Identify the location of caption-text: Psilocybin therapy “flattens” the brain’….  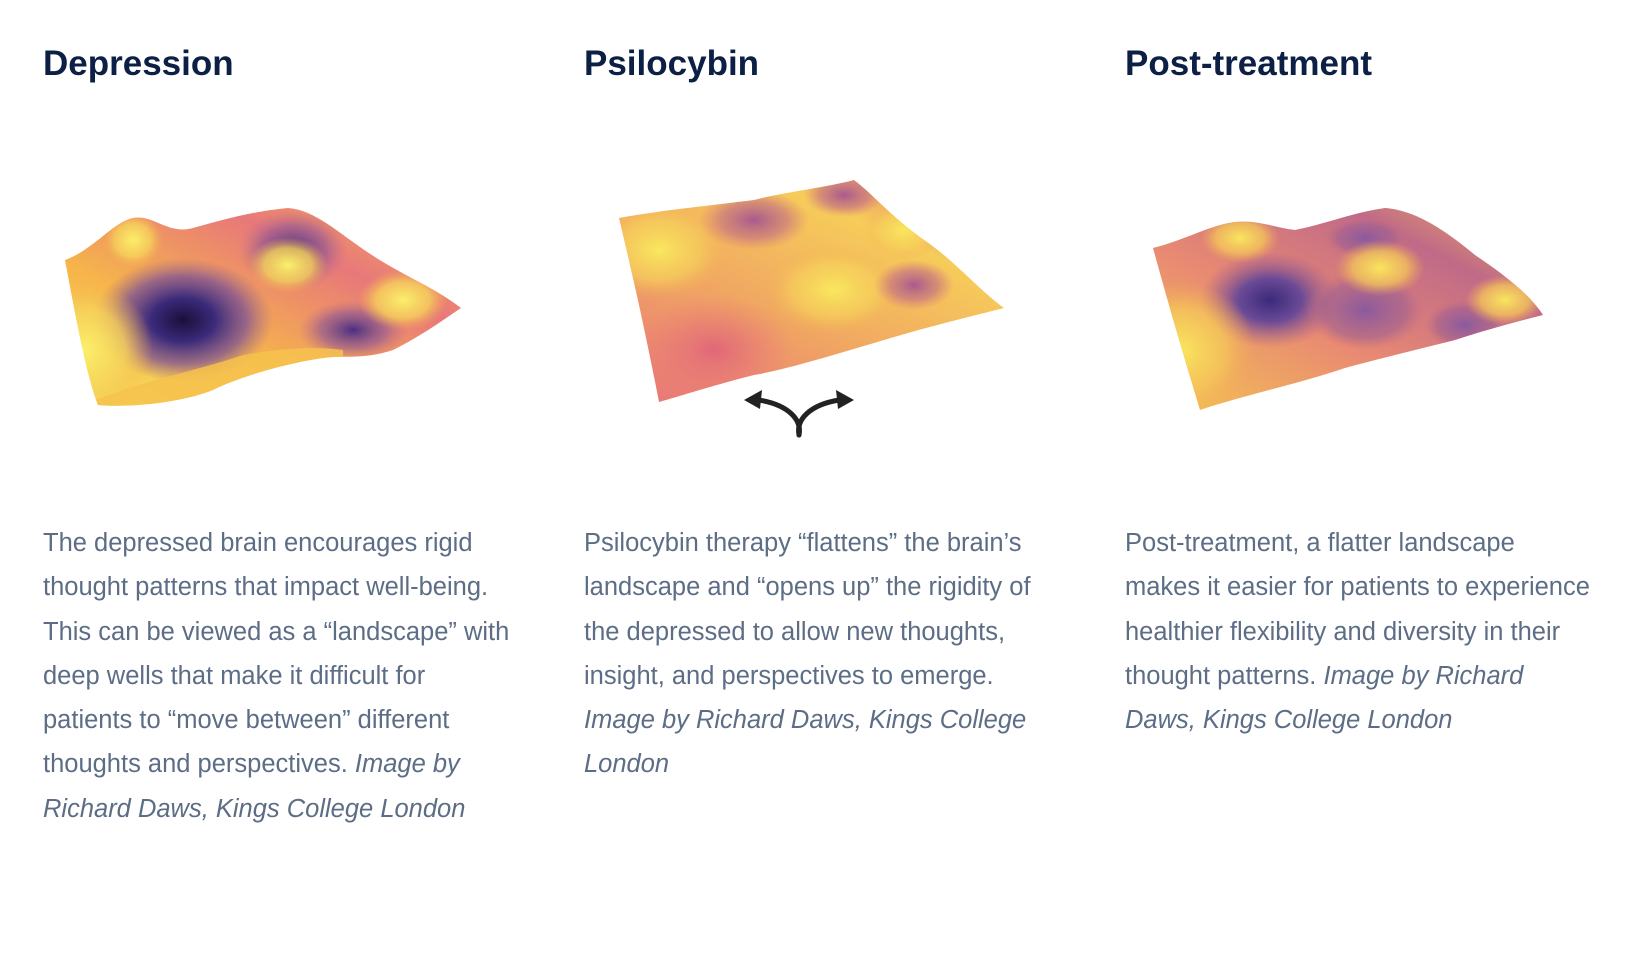
(807, 609).